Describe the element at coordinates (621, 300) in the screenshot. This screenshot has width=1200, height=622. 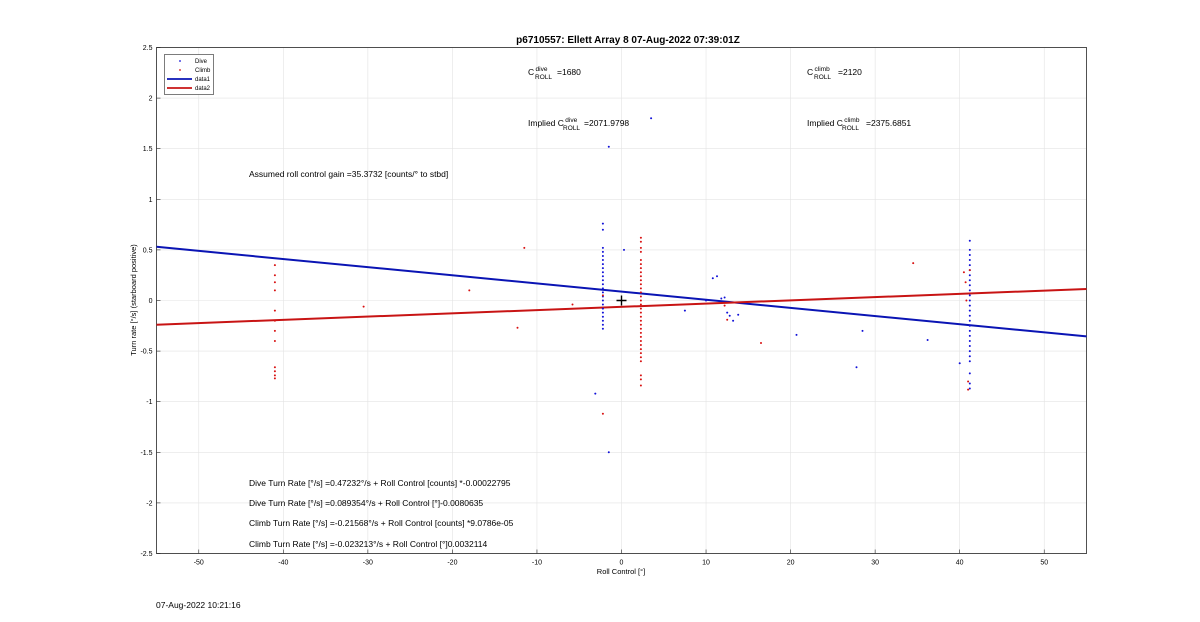
I see `origin-marker` at that location.